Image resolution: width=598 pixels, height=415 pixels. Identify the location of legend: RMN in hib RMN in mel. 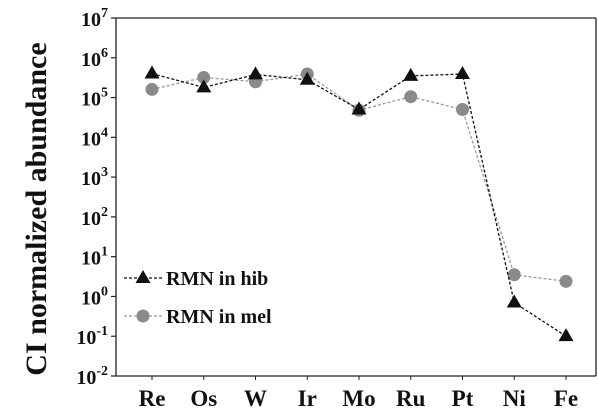
(198, 298).